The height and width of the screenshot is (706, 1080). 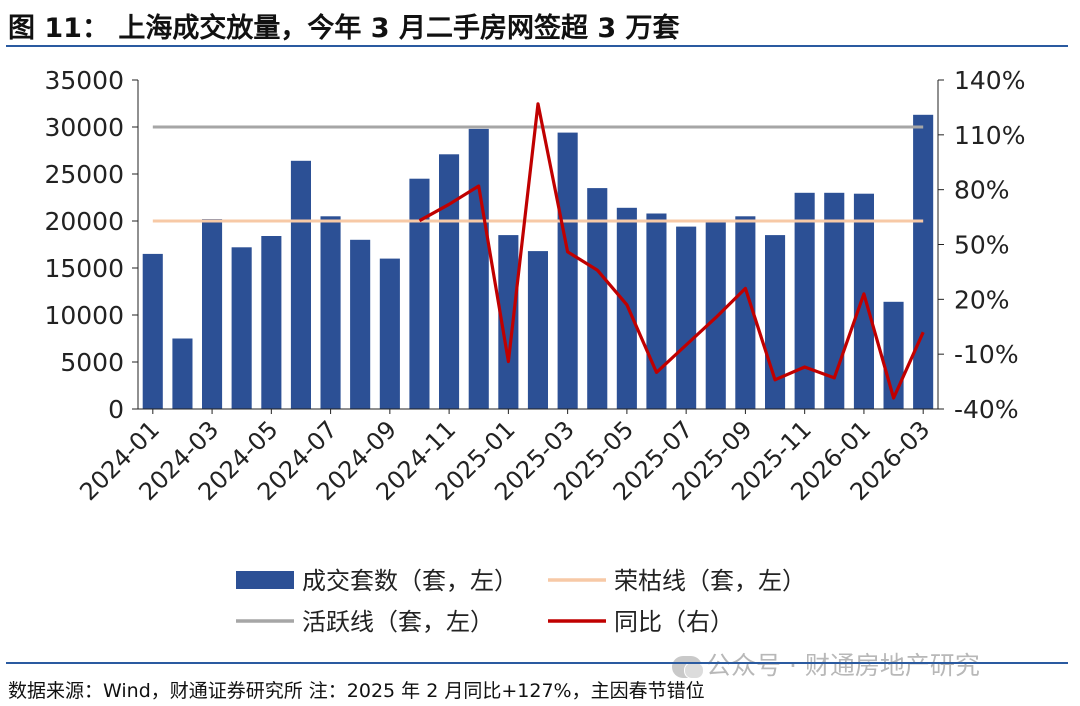 I want to click on right-tick-label: 20%, so click(x=982, y=299).